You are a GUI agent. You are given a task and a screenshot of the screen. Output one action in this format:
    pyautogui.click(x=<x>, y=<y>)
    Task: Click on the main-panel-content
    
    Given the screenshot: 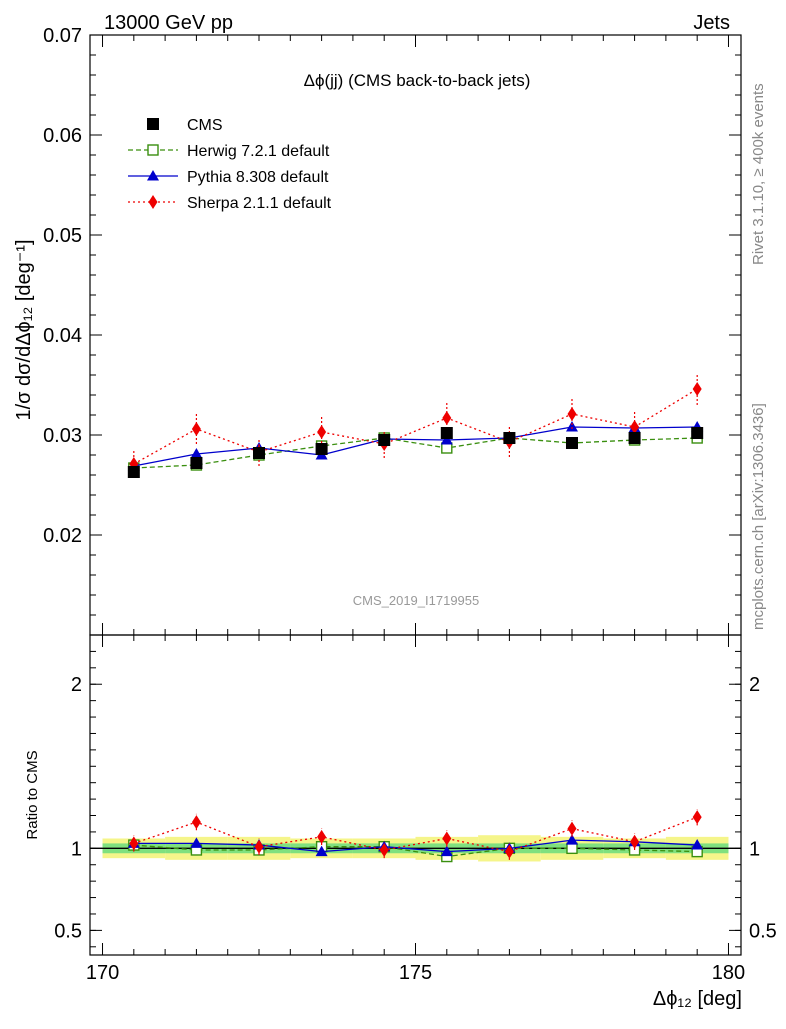 What is the action you would take?
    pyautogui.click(x=415, y=425)
    